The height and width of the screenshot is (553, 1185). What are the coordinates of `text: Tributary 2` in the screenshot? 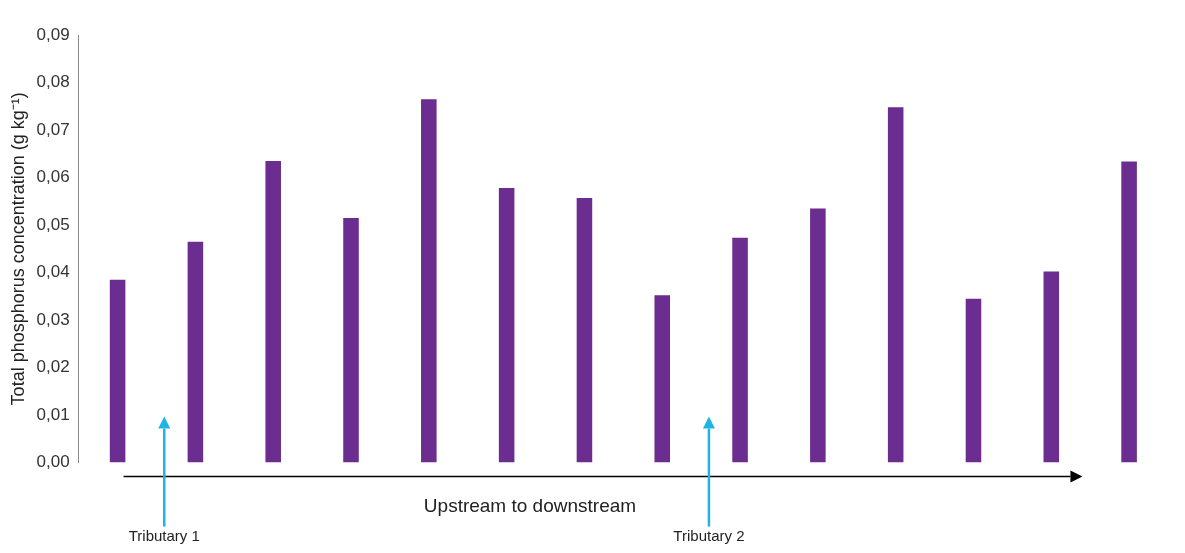 It's located at (709, 535).